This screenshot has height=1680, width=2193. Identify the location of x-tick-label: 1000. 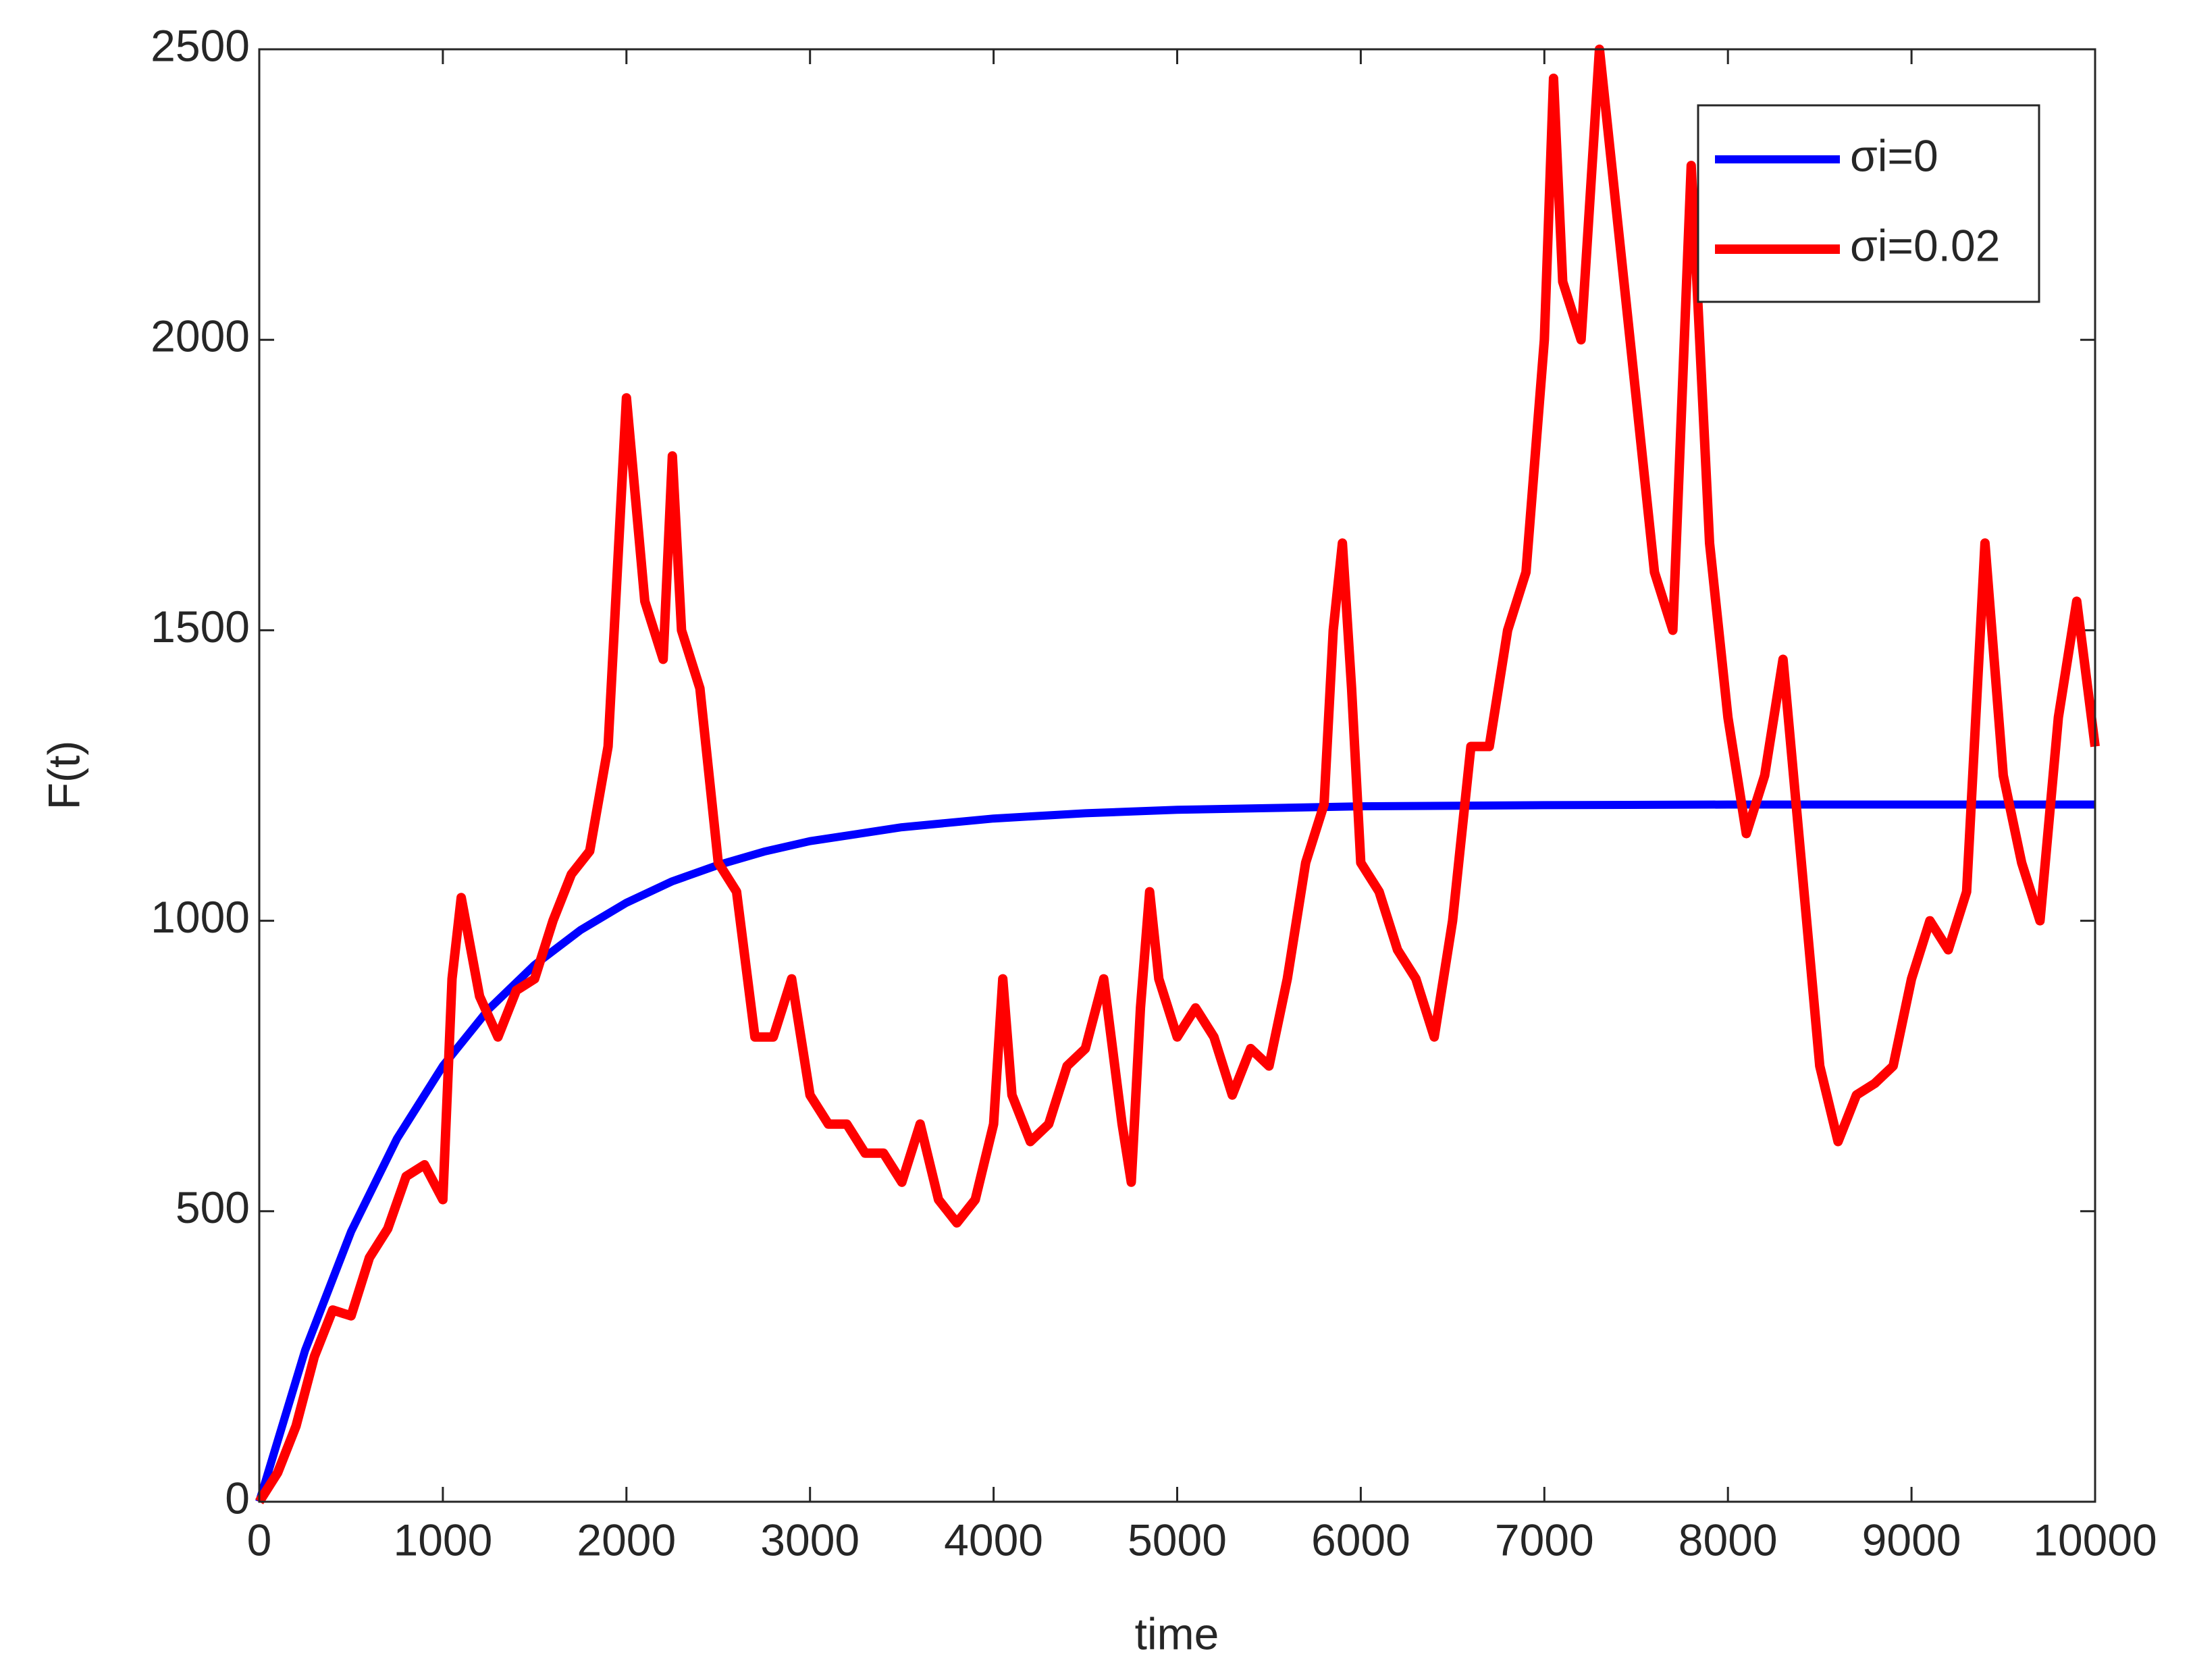
(442, 1540).